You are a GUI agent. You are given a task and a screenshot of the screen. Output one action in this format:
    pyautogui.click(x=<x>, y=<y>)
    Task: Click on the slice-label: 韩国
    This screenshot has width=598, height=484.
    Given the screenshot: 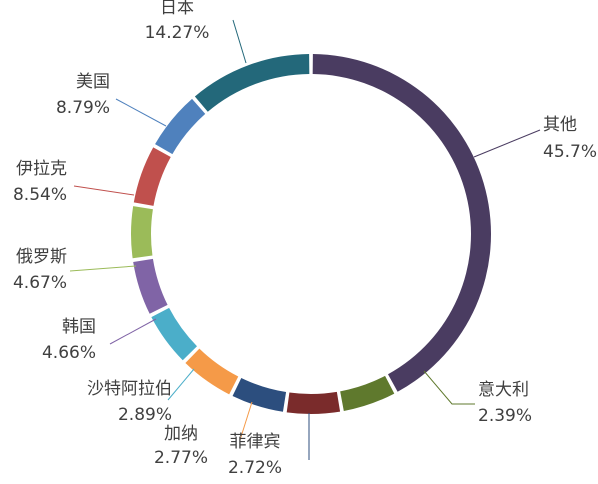 What is the action you would take?
    pyautogui.click(x=79, y=327)
    